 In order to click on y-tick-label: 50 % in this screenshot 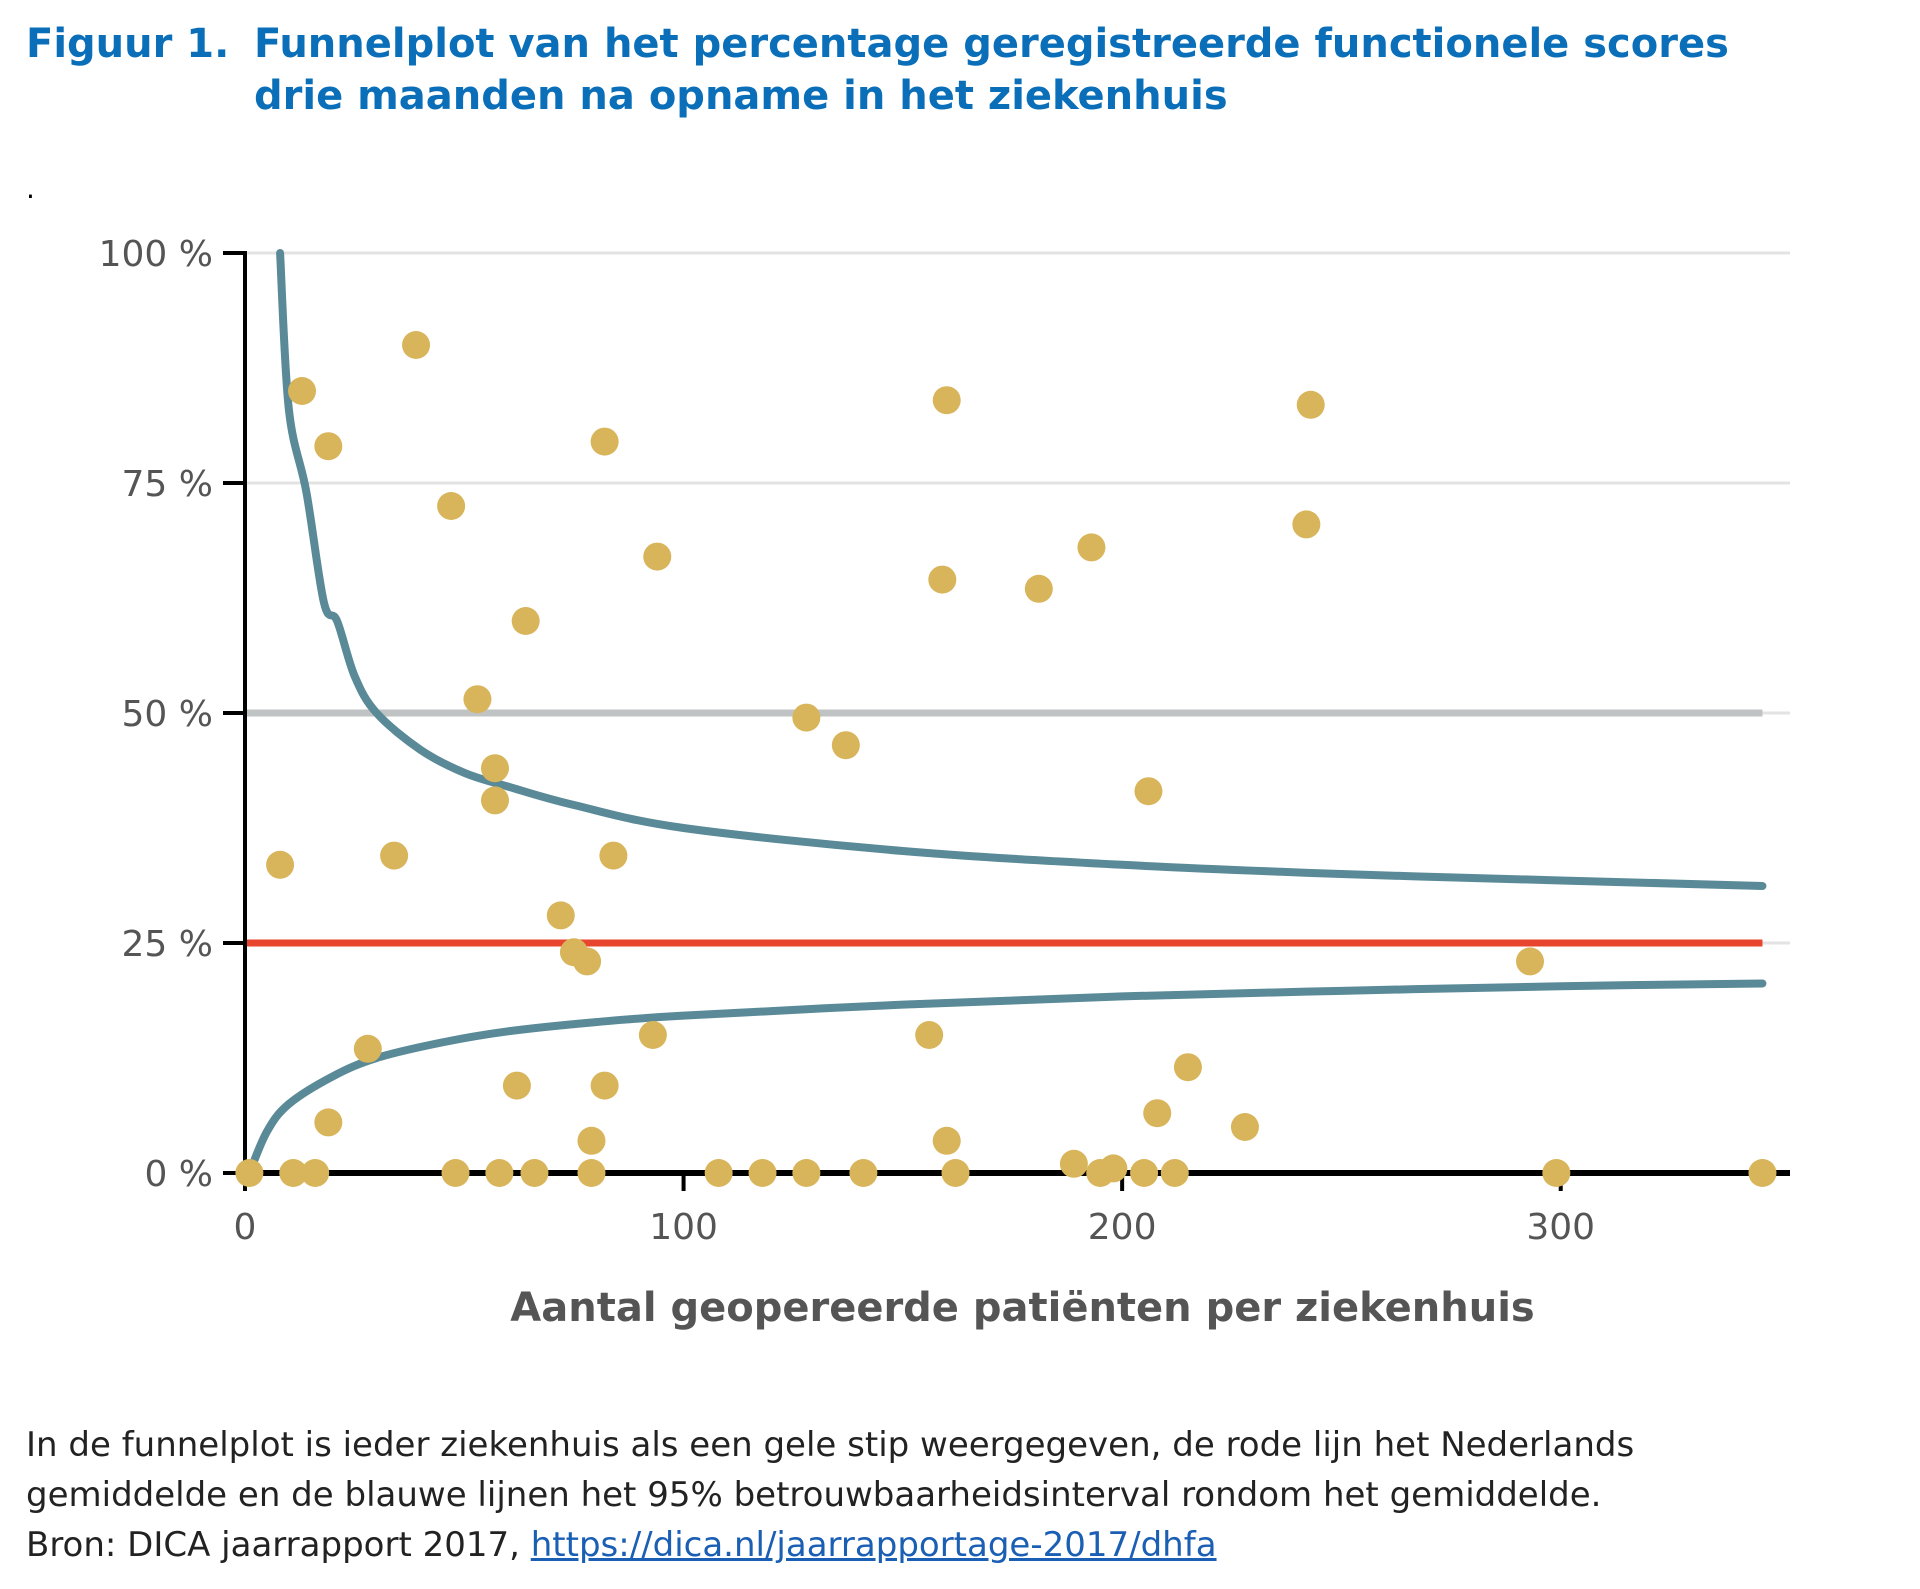, I will do `click(167, 714)`.